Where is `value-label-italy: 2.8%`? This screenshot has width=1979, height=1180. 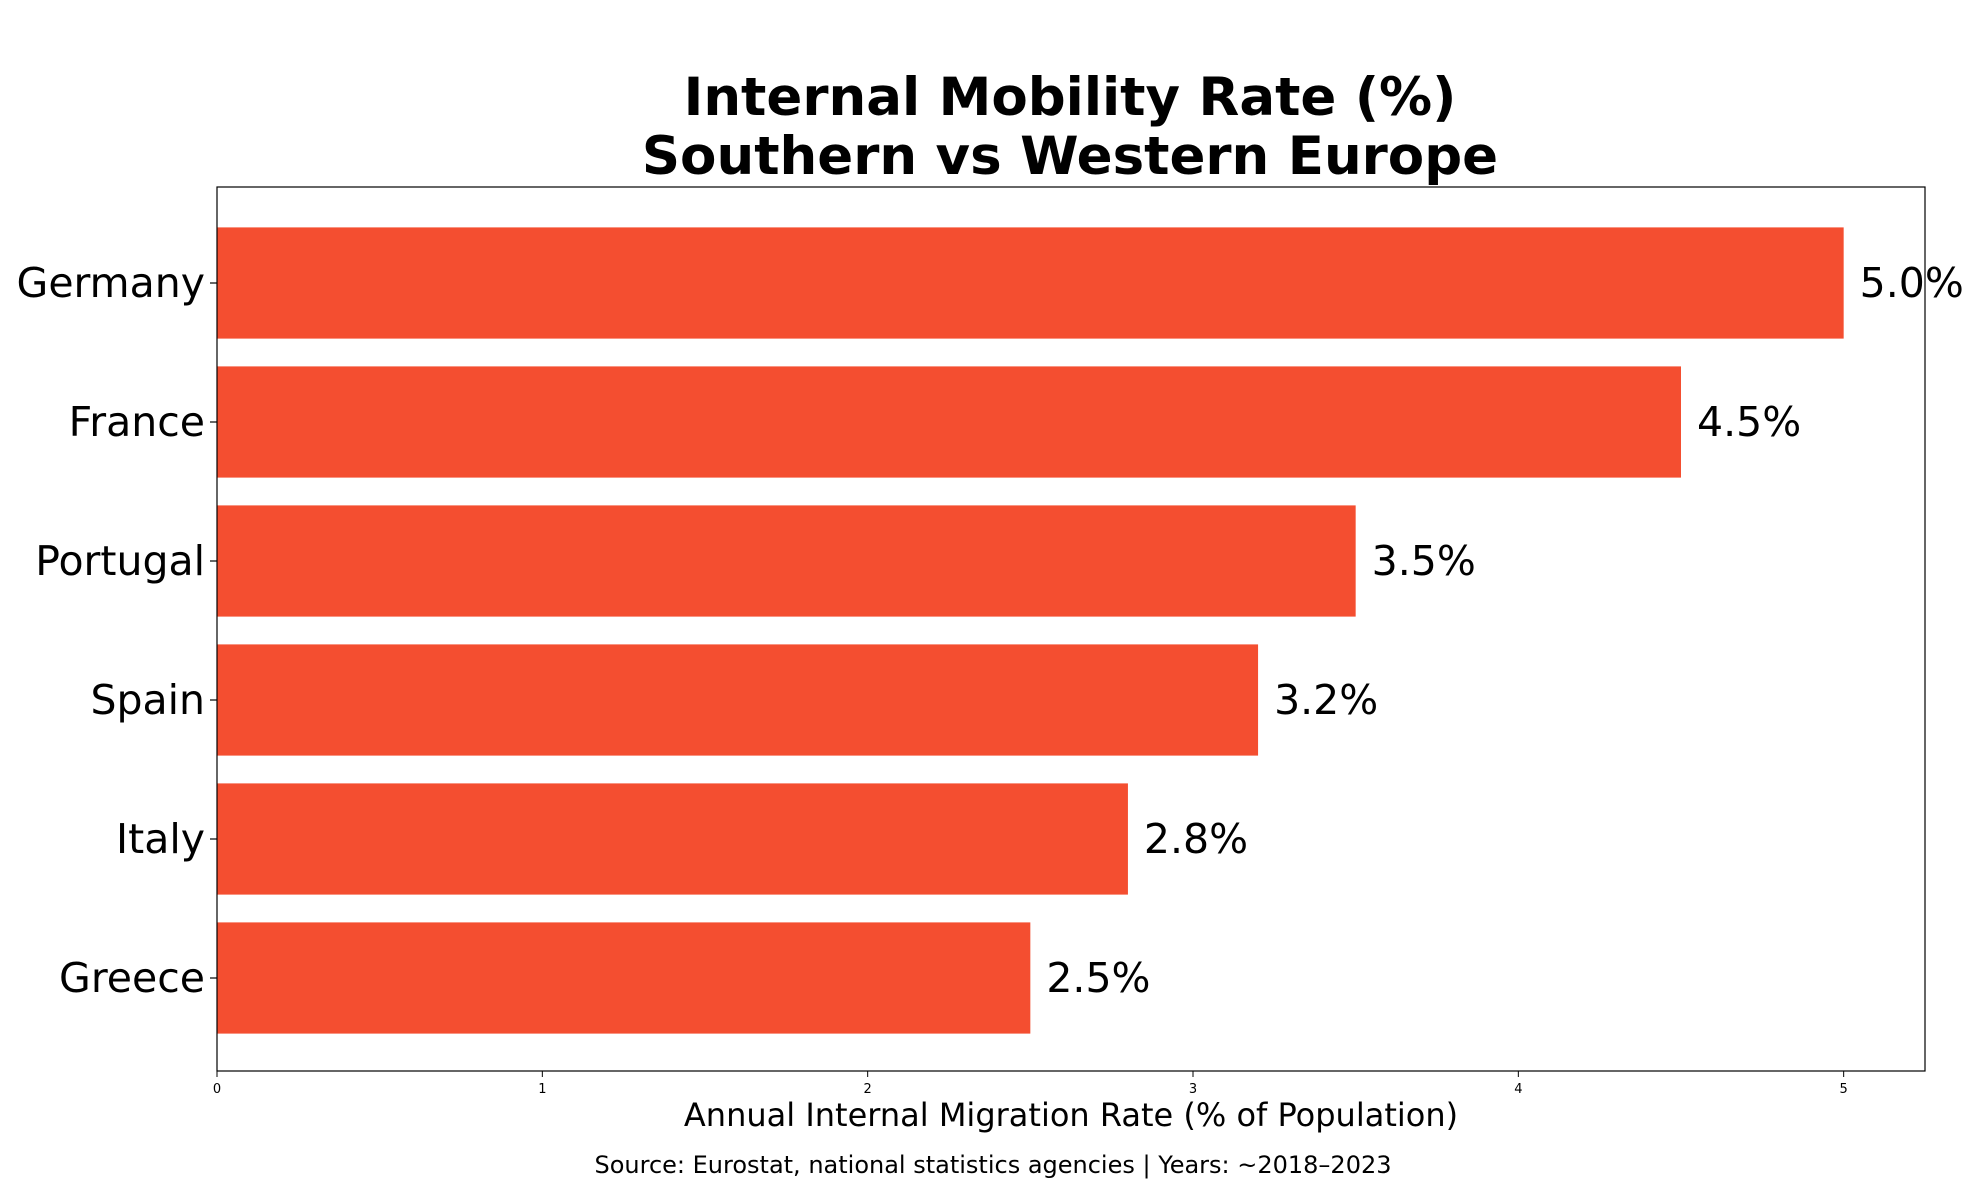 value-label-italy: 2.8% is located at coordinates (1196, 839).